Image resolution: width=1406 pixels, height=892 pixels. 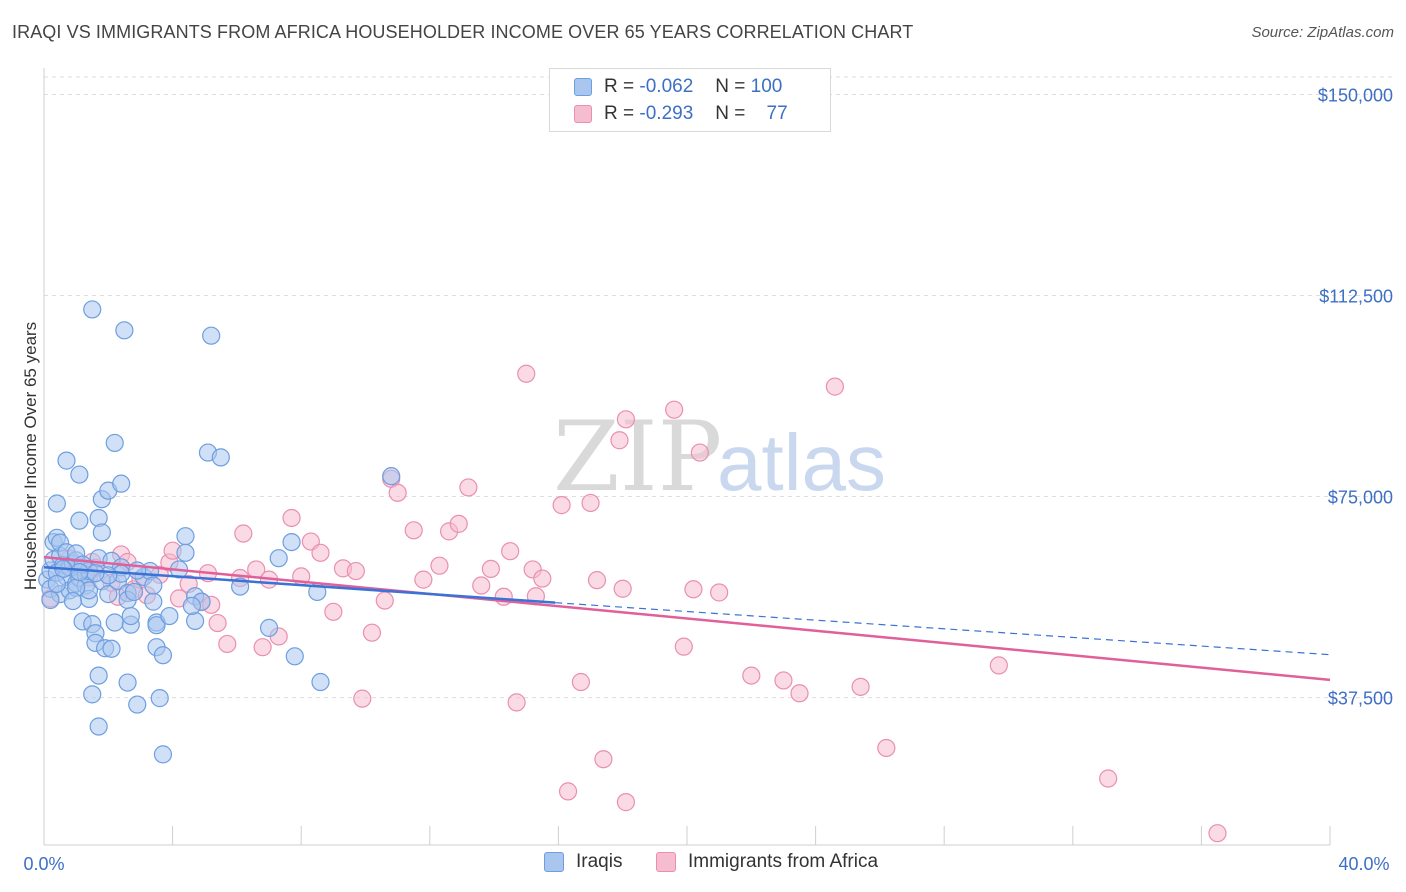 What do you see at coordinates (583, 87) in the screenshot?
I see `legend-swatch-iraqis` at bounding box center [583, 87].